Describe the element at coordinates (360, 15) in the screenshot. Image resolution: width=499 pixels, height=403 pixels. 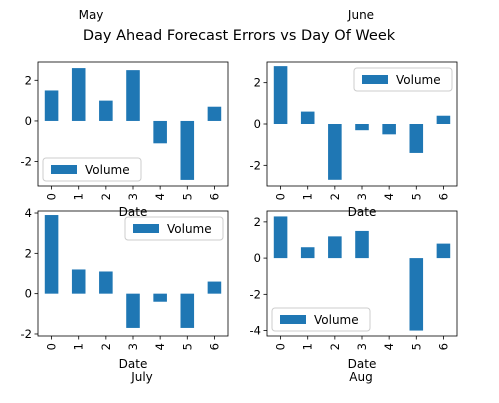
I see `month-label-june: June` at that location.